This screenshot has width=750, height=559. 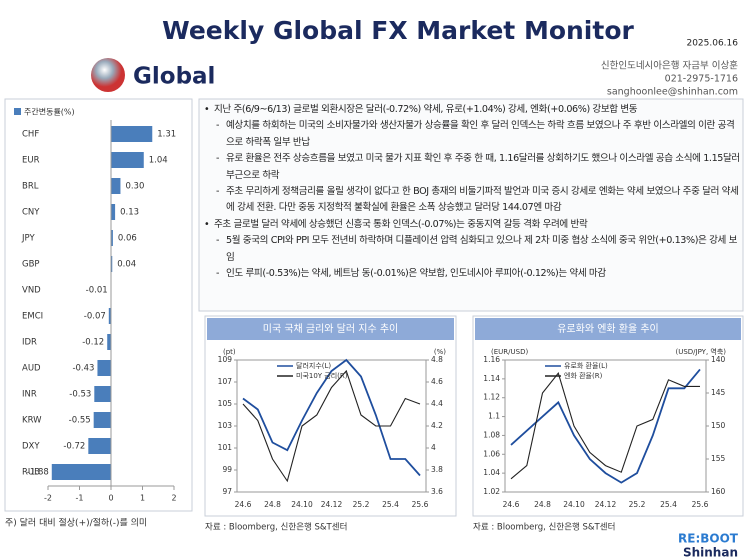 I want to click on title: Weekly Global FX Market Monitor, so click(x=398, y=30).